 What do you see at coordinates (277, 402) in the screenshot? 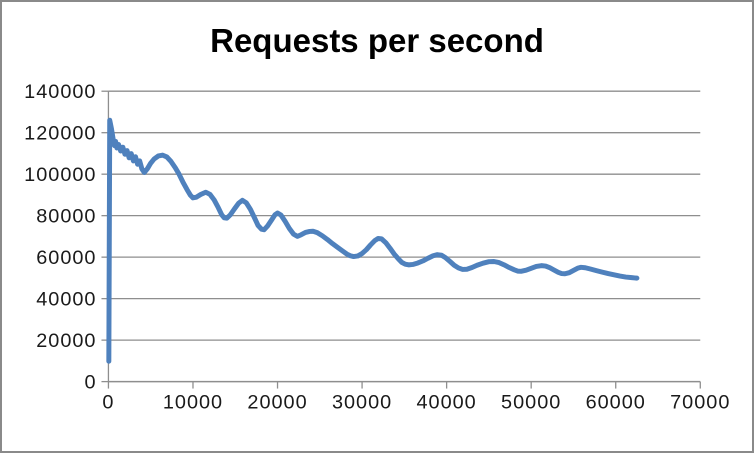
I see `x-tick-label: 20000` at bounding box center [277, 402].